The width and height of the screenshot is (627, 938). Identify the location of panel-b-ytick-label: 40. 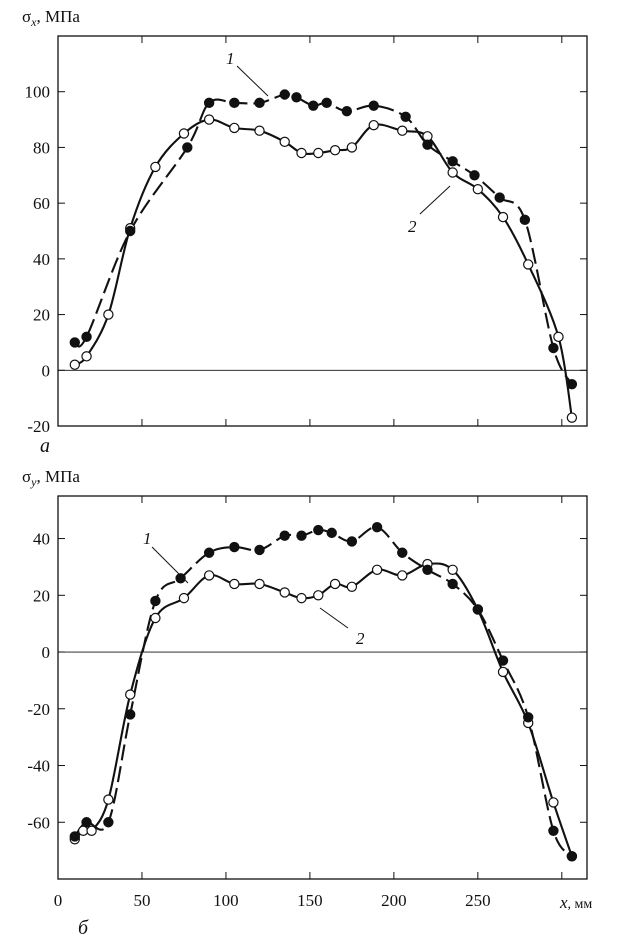
(41, 539).